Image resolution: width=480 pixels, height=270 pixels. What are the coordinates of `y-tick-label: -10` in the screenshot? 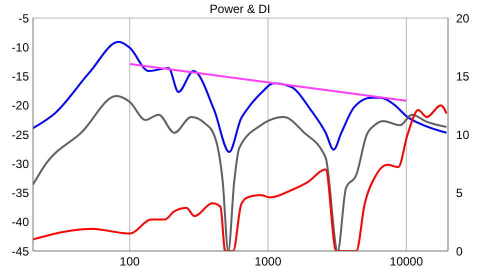 It's located at (21, 47).